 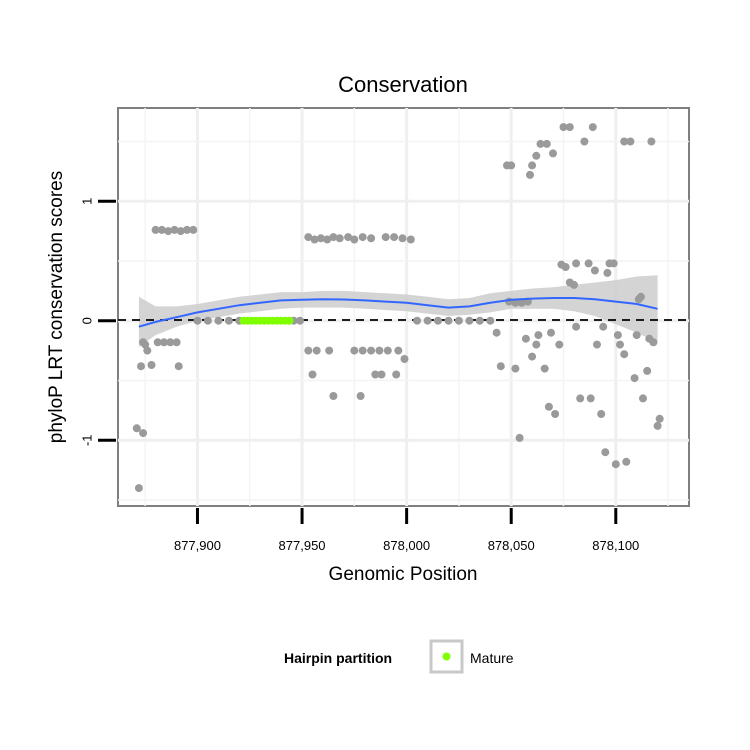 I want to click on confidence-band, so click(x=398, y=311).